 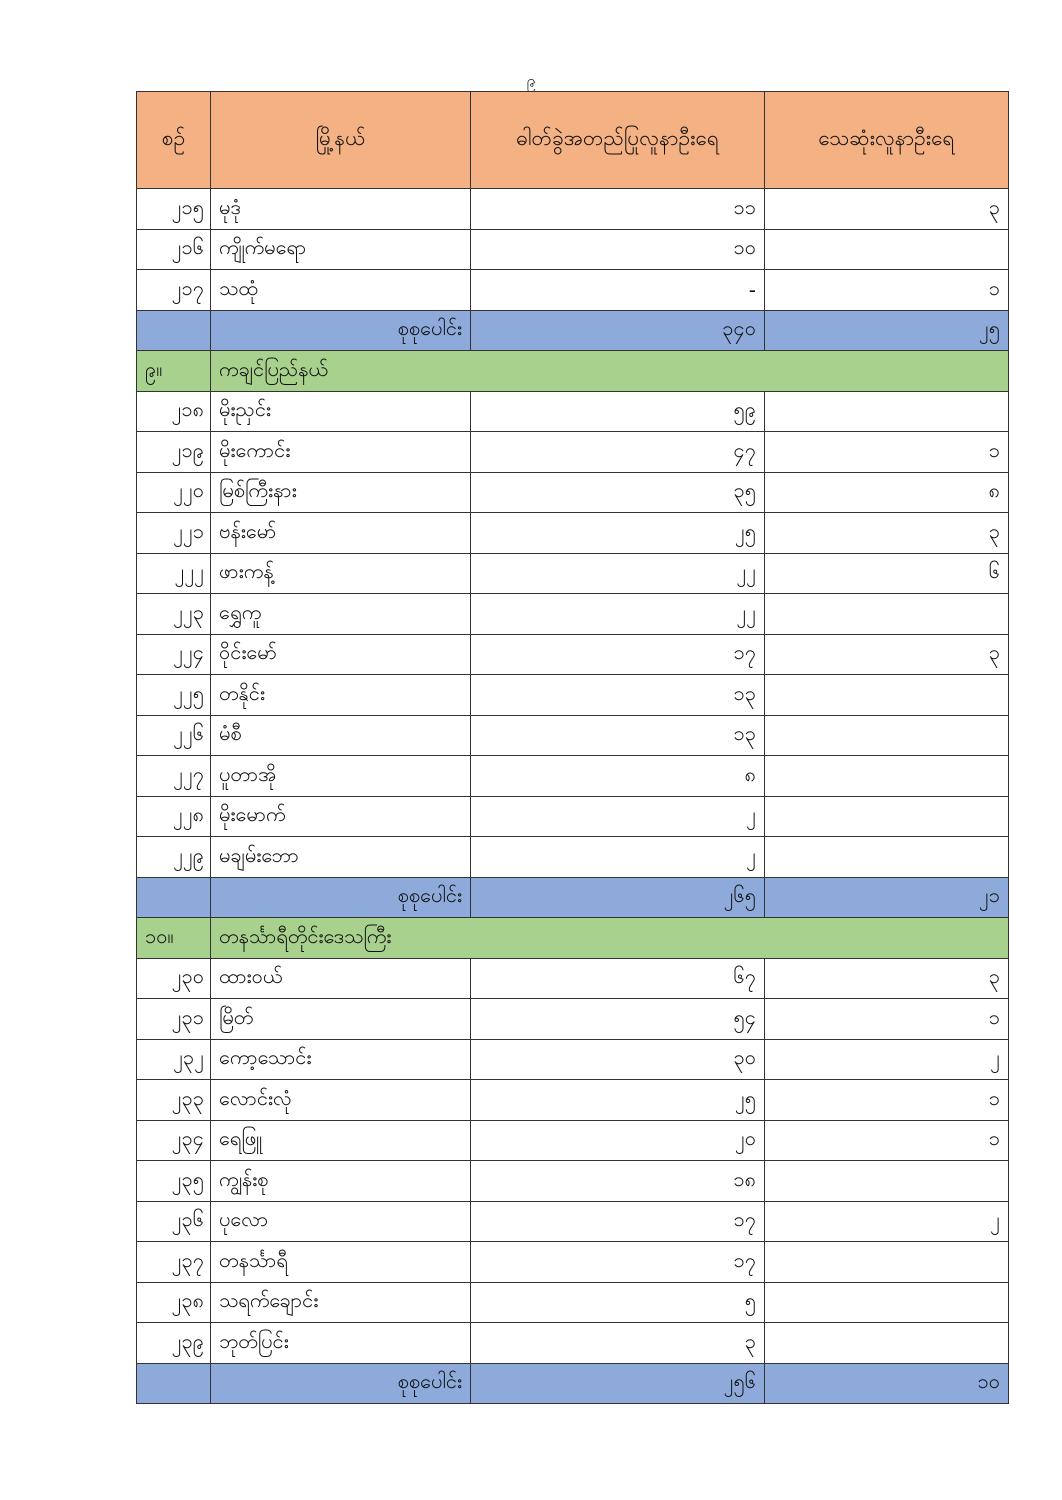 What do you see at coordinates (617, 1262) in the screenshot?
I see `confirmed-count: ၁၇` at bounding box center [617, 1262].